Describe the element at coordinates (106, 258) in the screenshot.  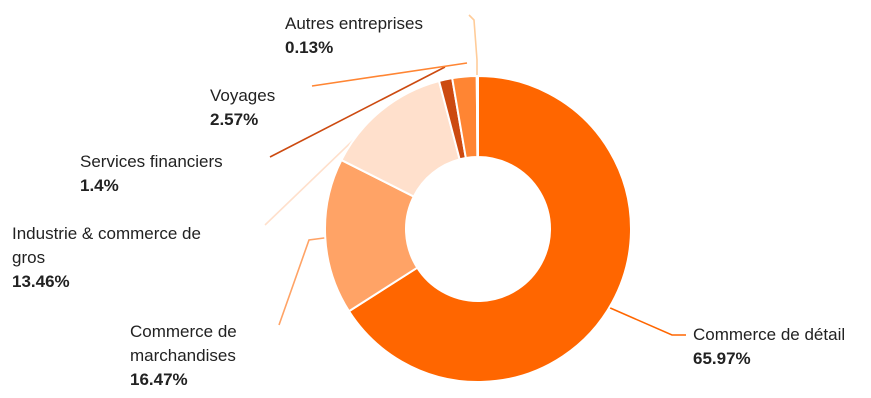
I see `slice-label-2: Industrie & commerce de gros 13.46%` at that location.